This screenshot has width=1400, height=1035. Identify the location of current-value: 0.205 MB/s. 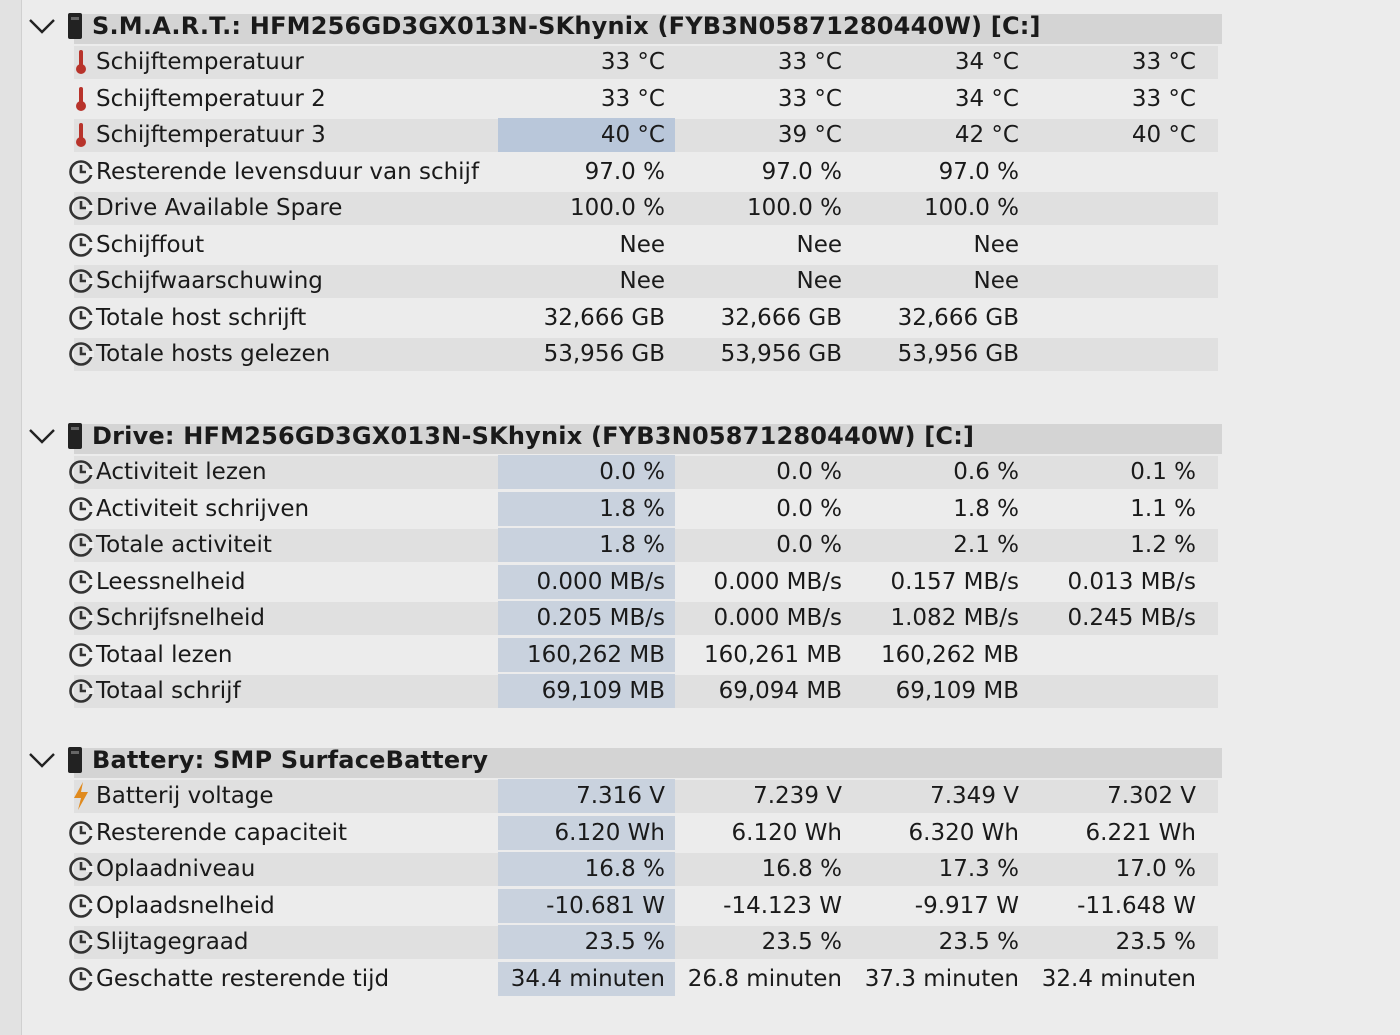
(586, 618).